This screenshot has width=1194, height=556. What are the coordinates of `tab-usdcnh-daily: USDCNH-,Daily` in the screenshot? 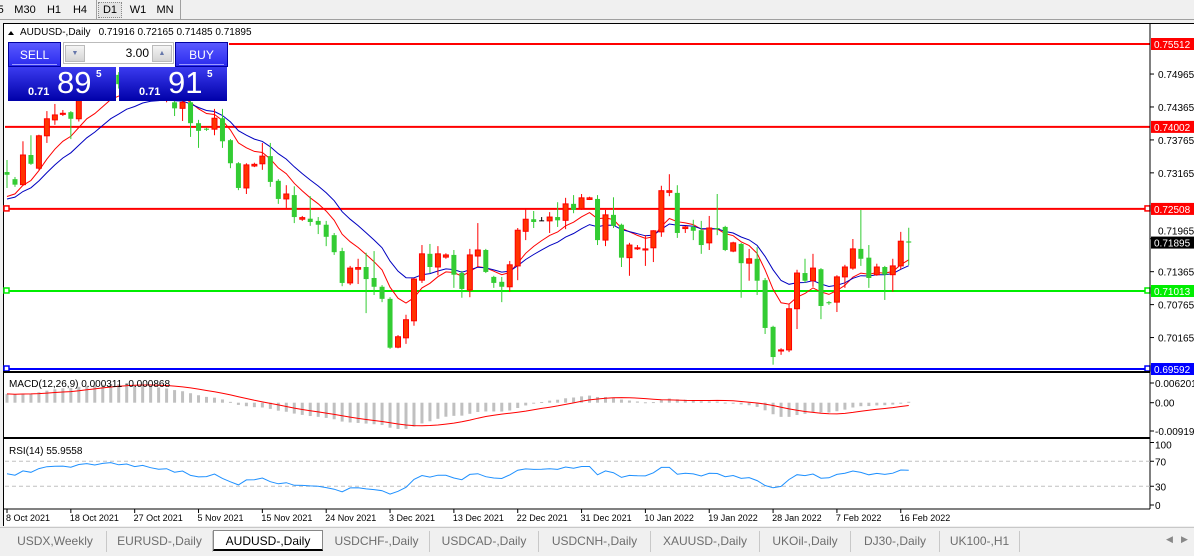 It's located at (595, 541).